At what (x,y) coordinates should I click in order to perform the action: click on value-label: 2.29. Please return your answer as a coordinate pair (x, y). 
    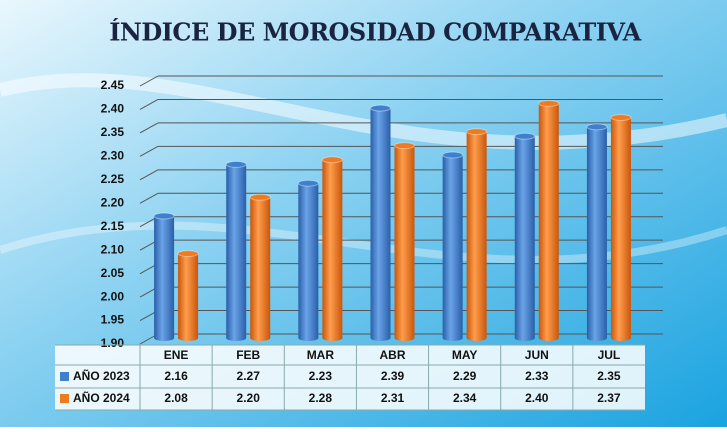
    Looking at the image, I should click on (465, 376).